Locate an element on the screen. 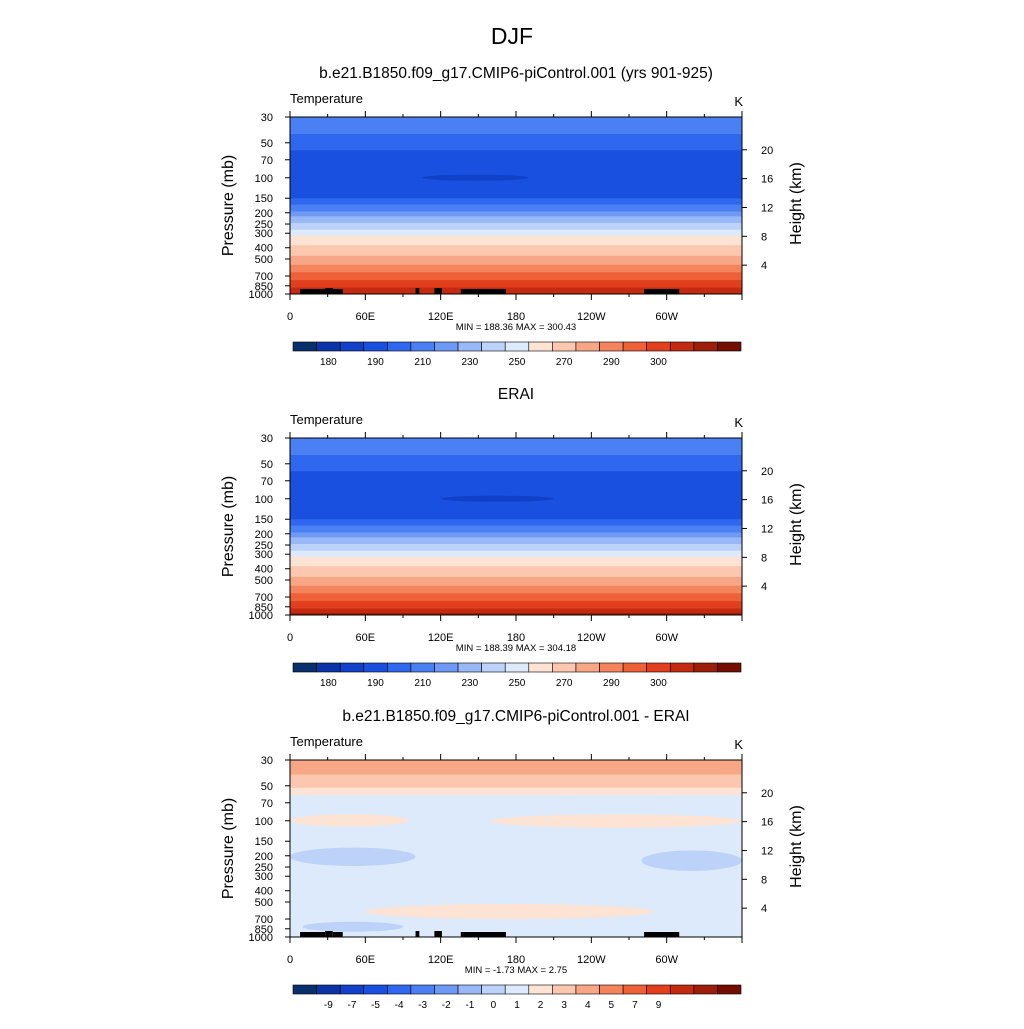  colorbar-label: 300 is located at coordinates (658, 683).